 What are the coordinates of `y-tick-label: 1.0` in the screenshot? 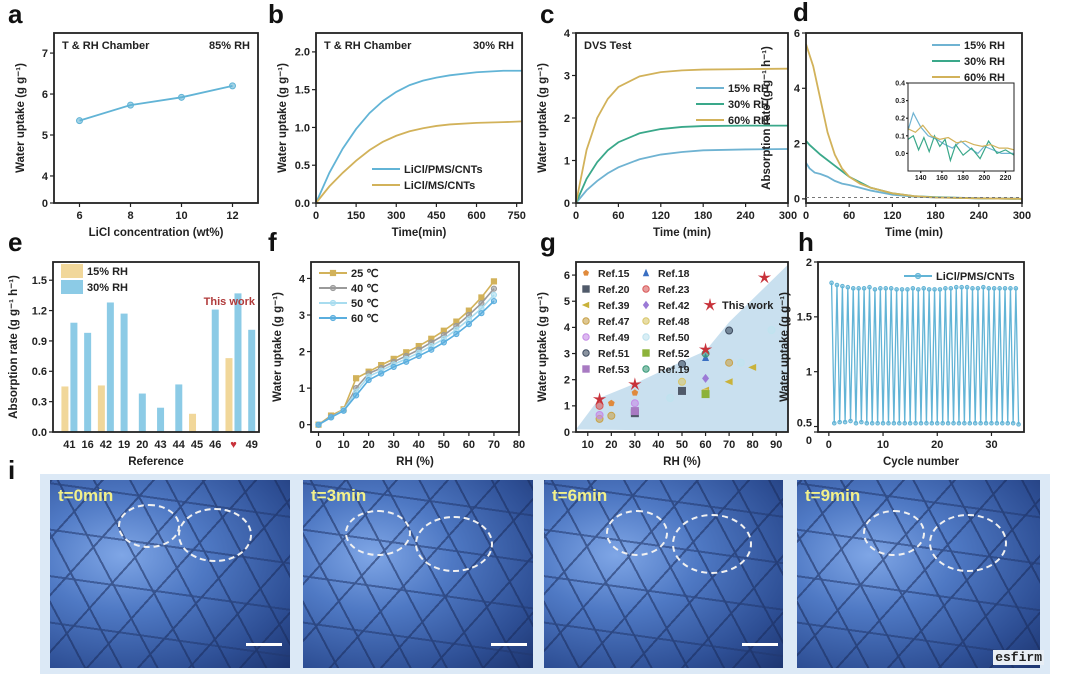 It's located at (302, 128).